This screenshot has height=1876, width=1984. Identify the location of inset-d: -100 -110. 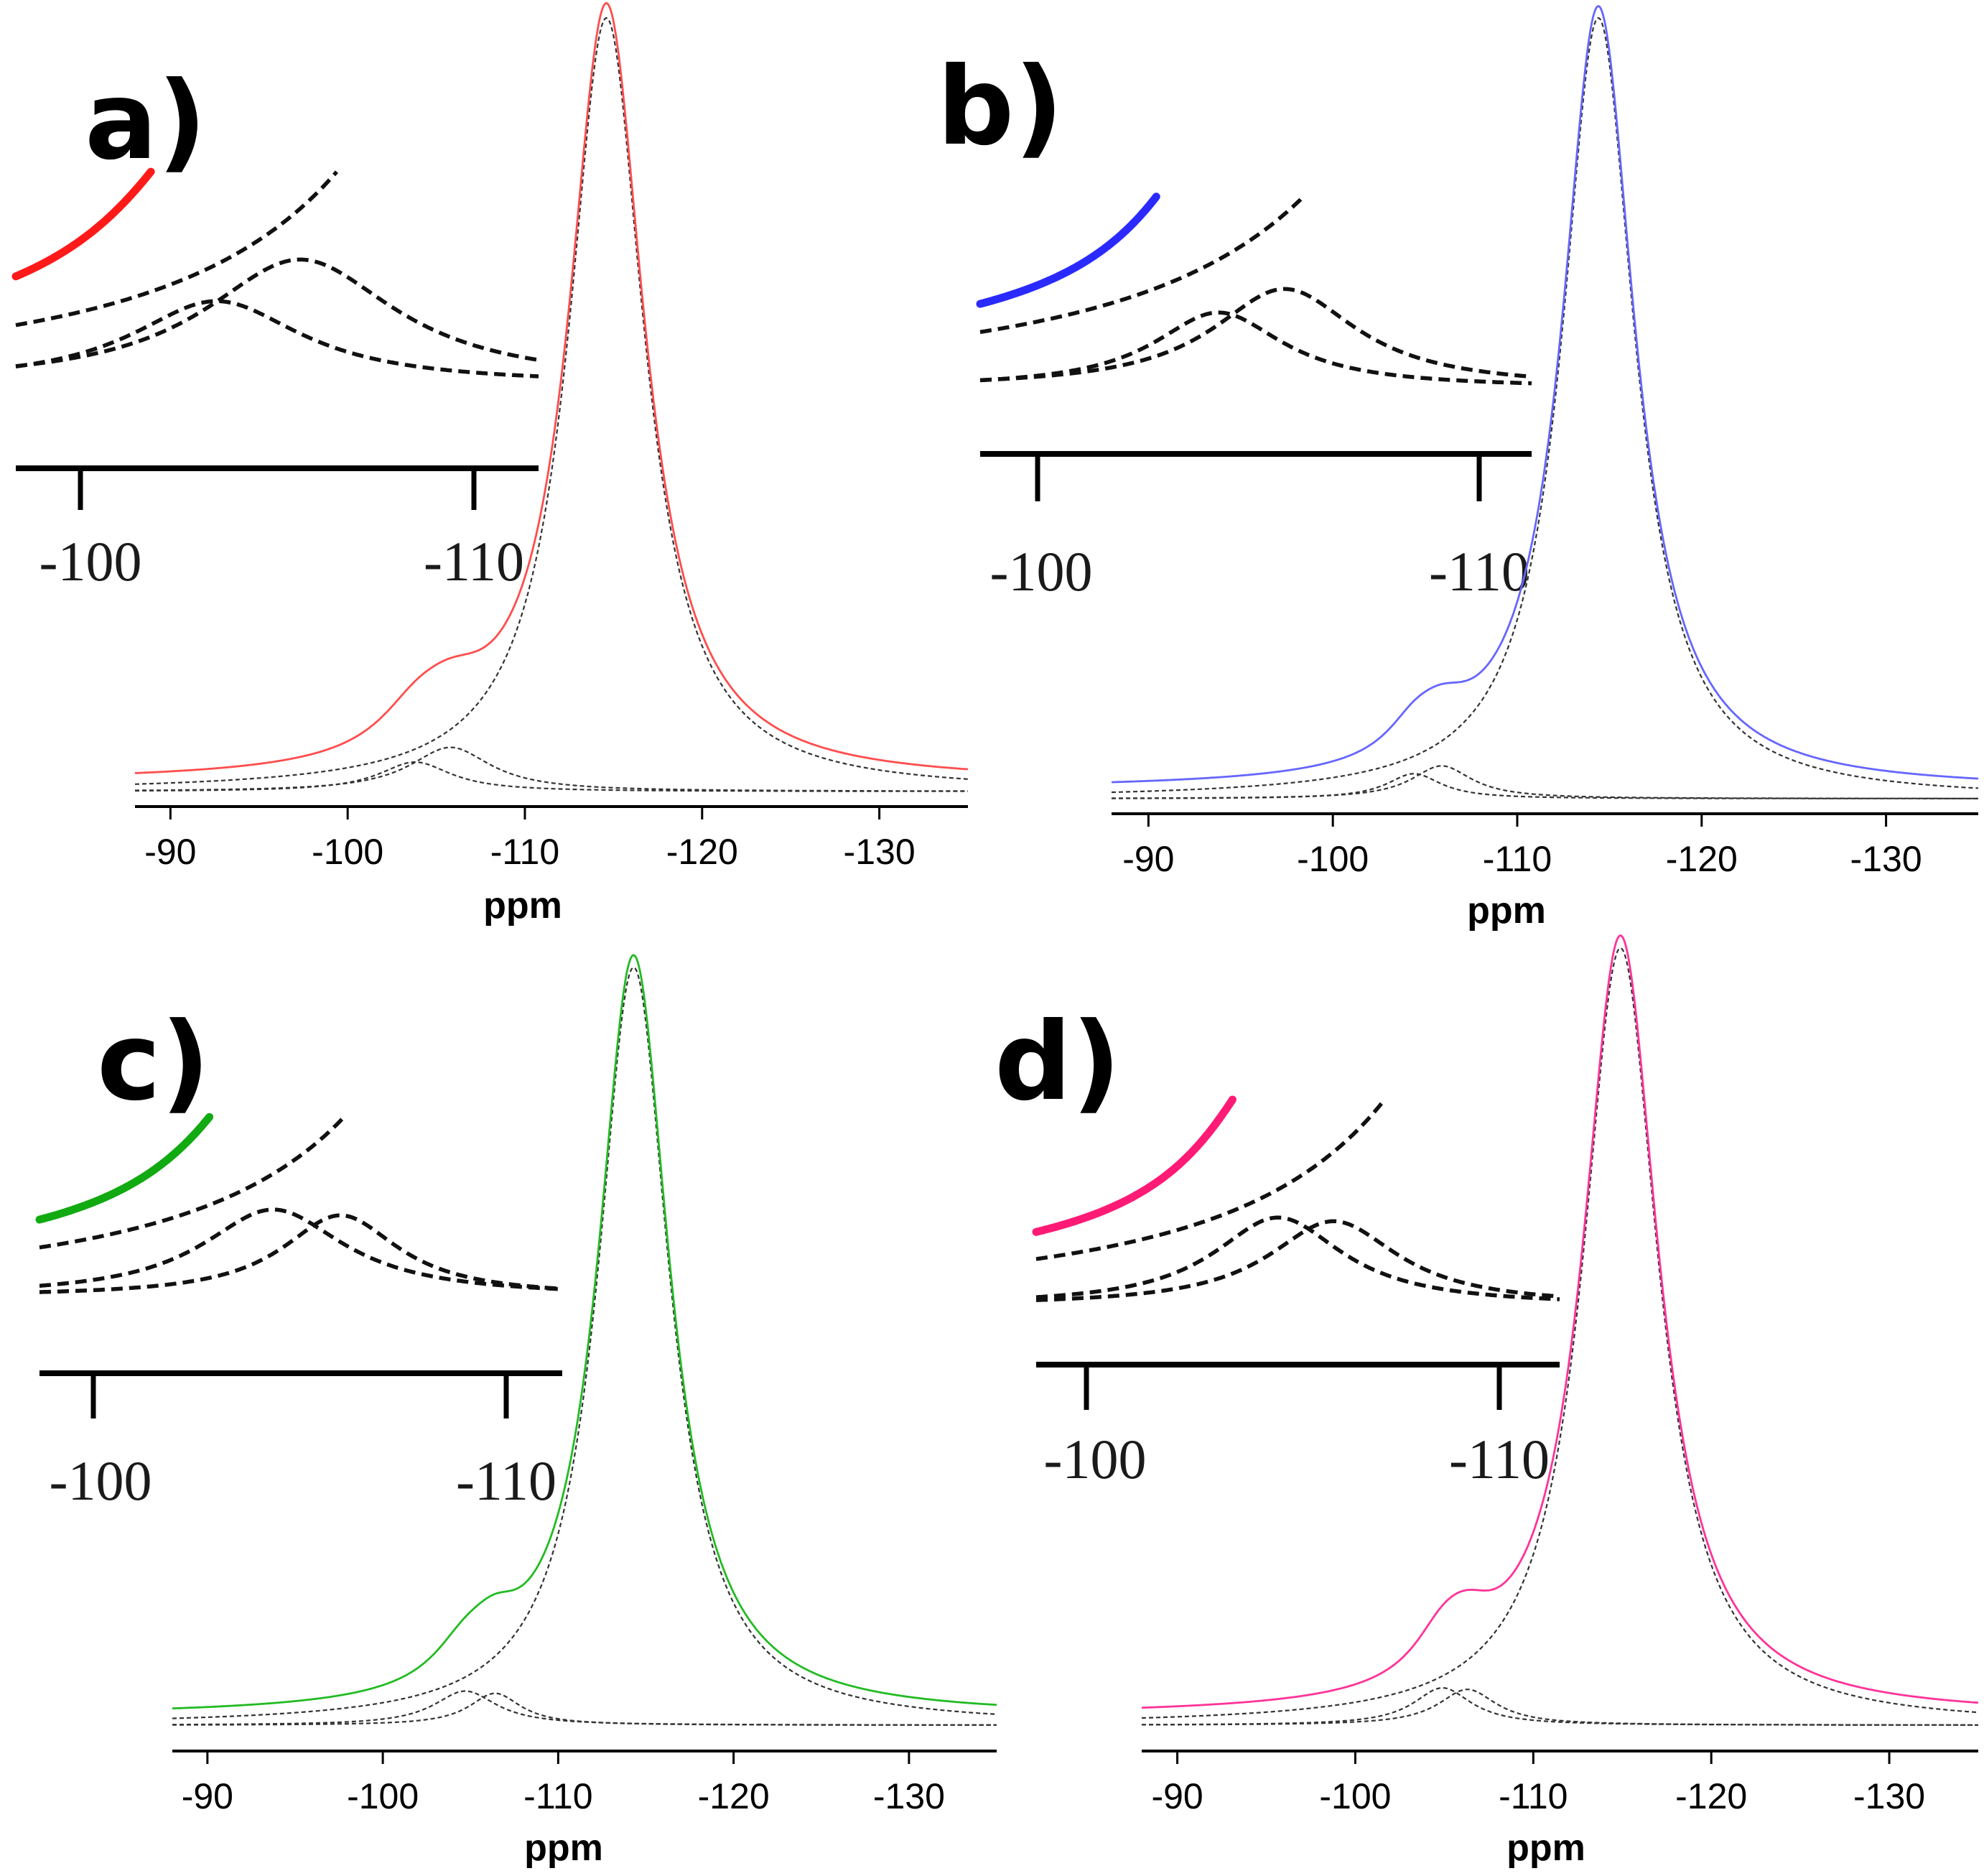
(1296, 1292).